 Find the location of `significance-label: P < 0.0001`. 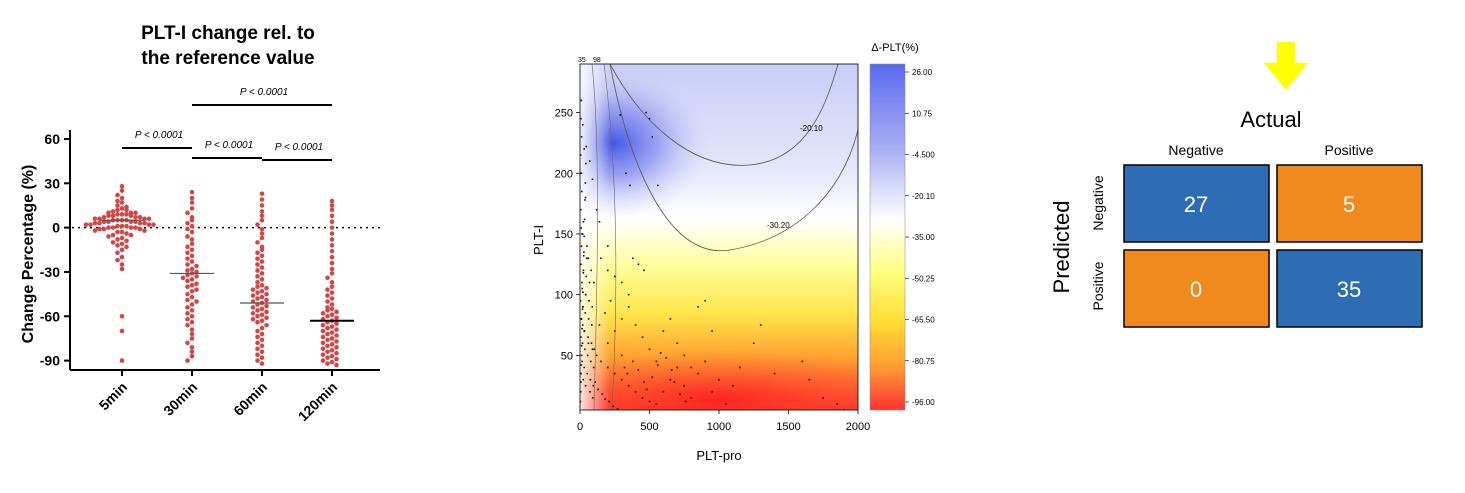

significance-label: P < 0.0001 is located at coordinates (159, 135).